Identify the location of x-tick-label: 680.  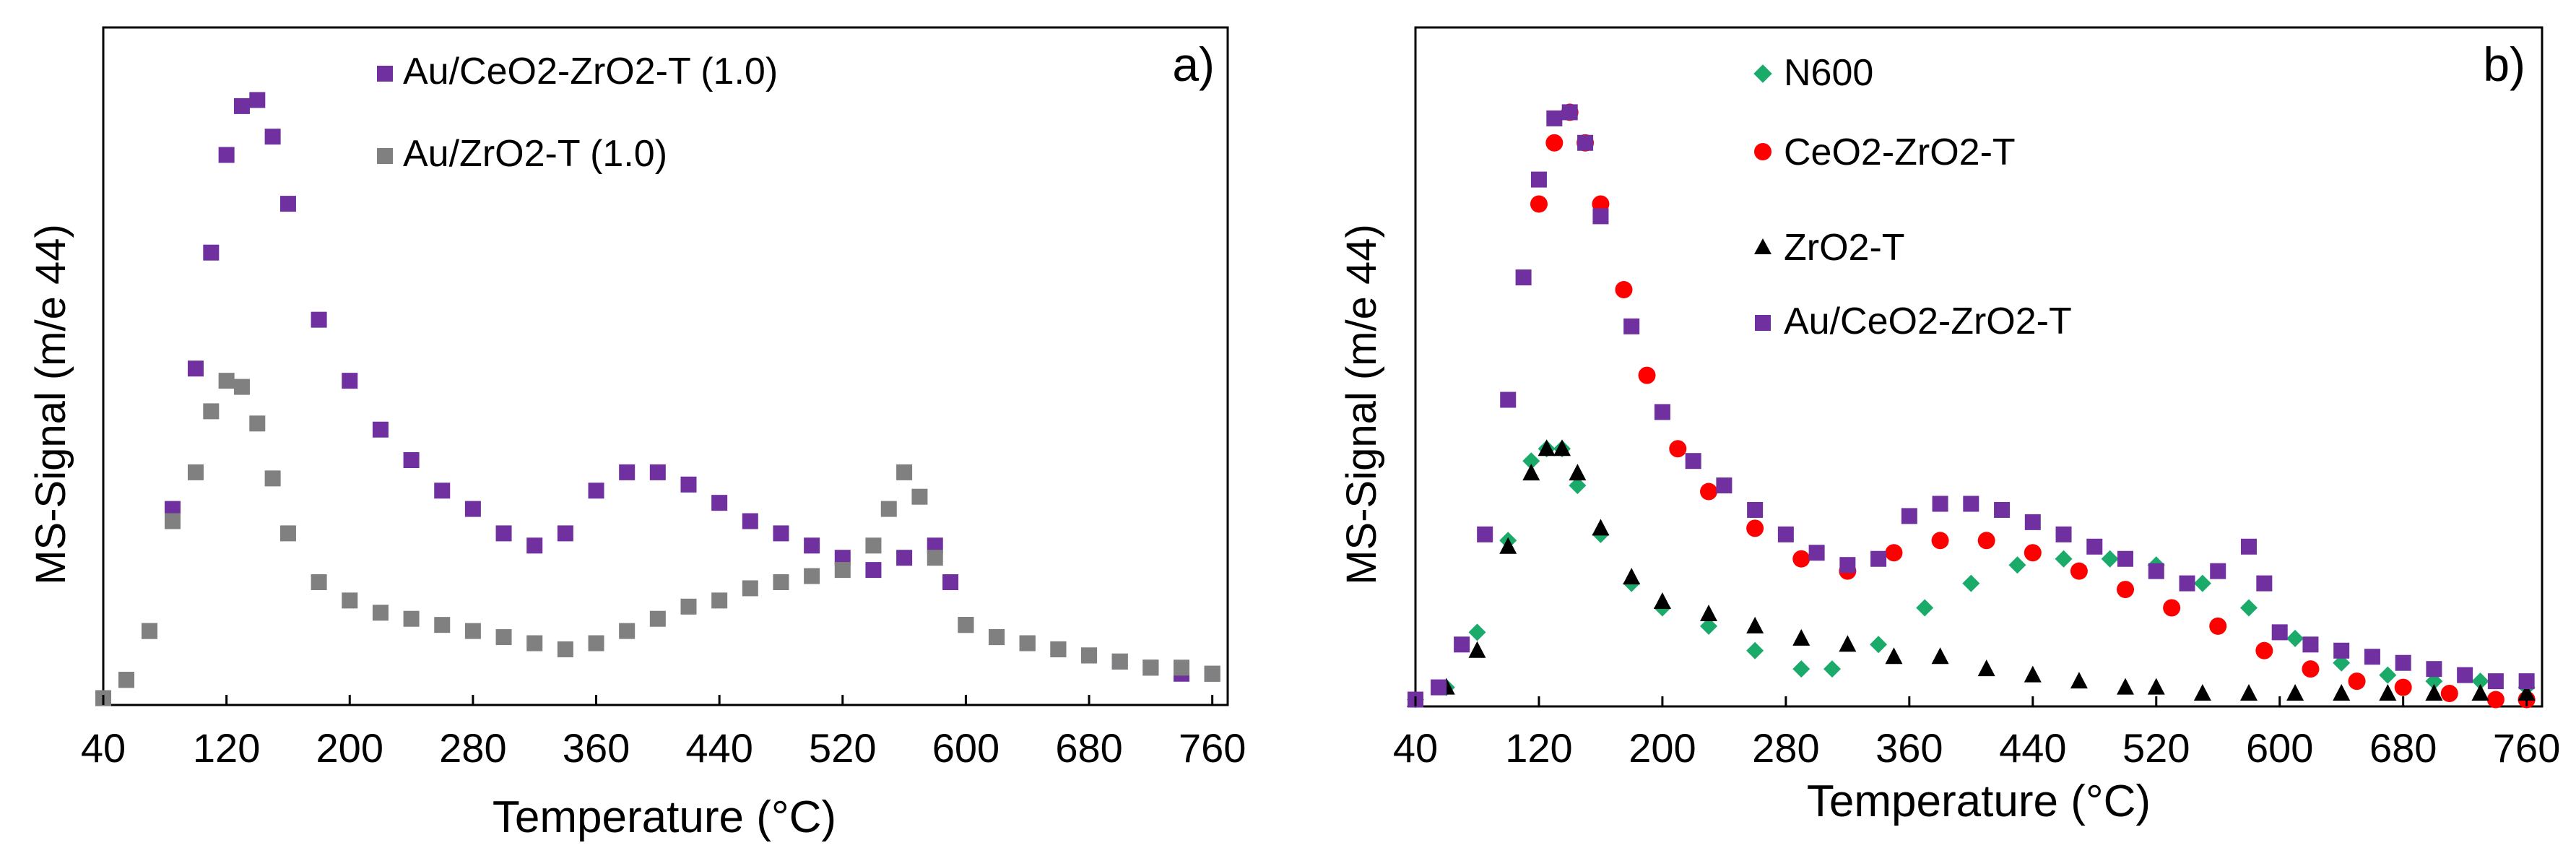
(2403, 748).